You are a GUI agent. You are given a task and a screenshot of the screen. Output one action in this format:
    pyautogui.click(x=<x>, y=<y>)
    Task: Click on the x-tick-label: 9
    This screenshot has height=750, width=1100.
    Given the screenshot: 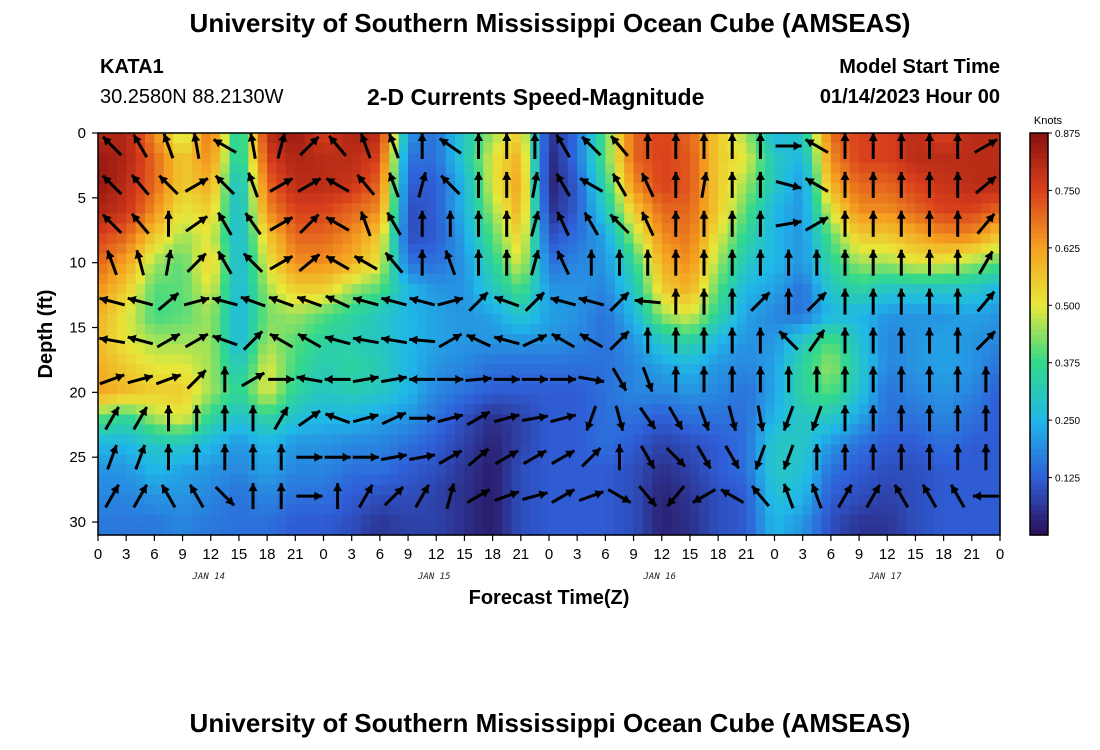 What is the action you would take?
    pyautogui.click(x=408, y=554)
    